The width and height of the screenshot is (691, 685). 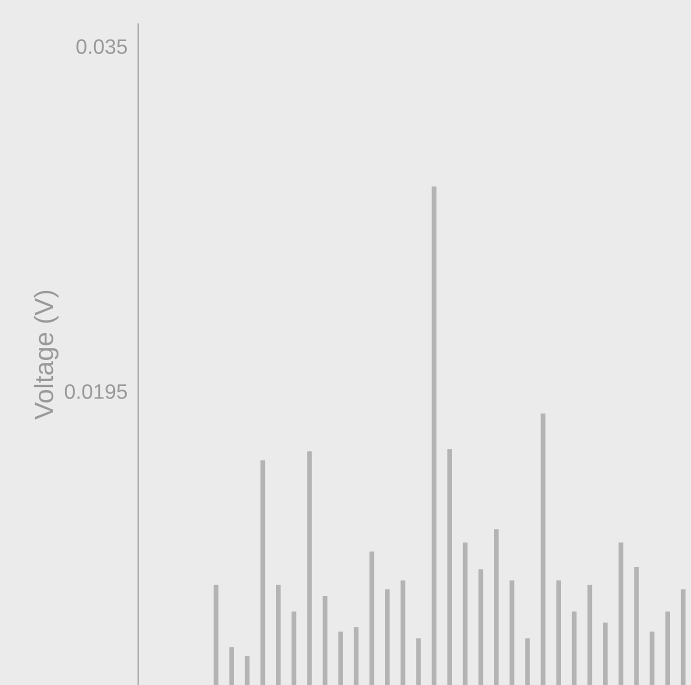 I want to click on y-tick-label: 0.035, so click(x=101, y=46).